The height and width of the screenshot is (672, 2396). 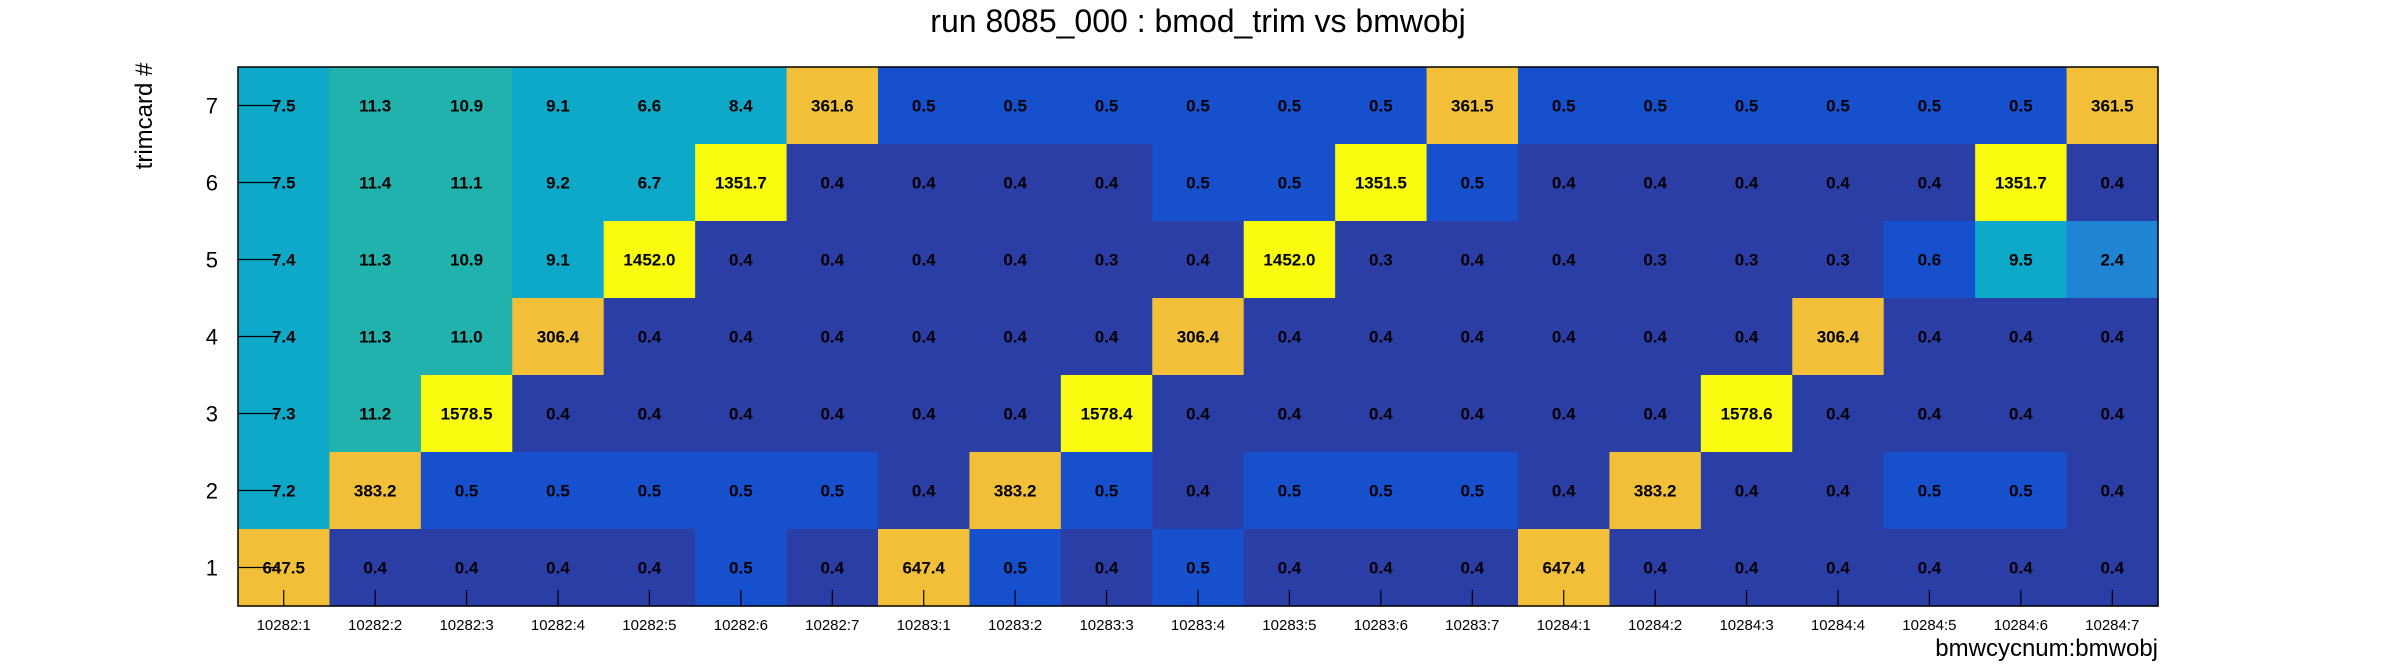 What do you see at coordinates (1289, 625) in the screenshot?
I see `x-tick-label: 10283:5` at bounding box center [1289, 625].